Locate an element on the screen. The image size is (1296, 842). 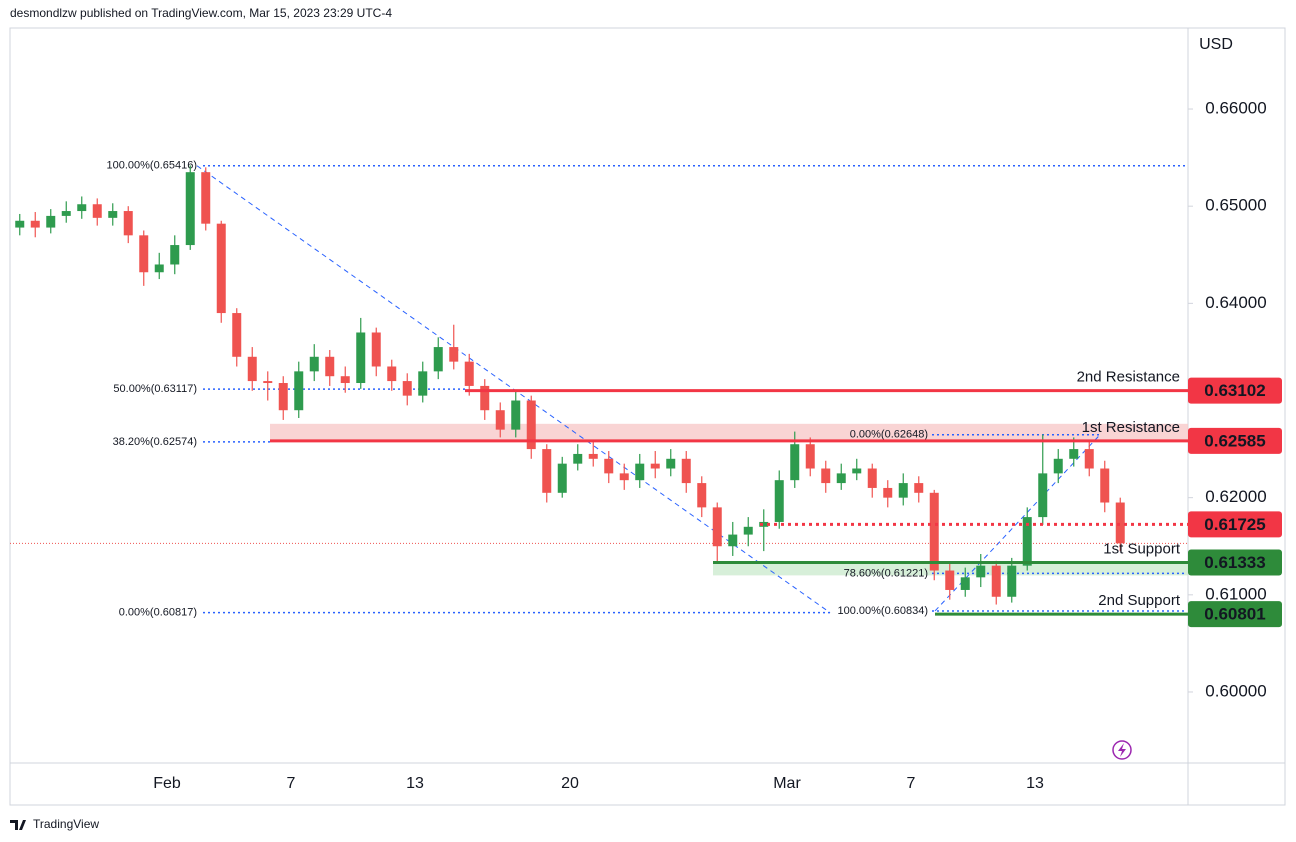
level-name: 1st Resistance is located at coordinates (1131, 427).